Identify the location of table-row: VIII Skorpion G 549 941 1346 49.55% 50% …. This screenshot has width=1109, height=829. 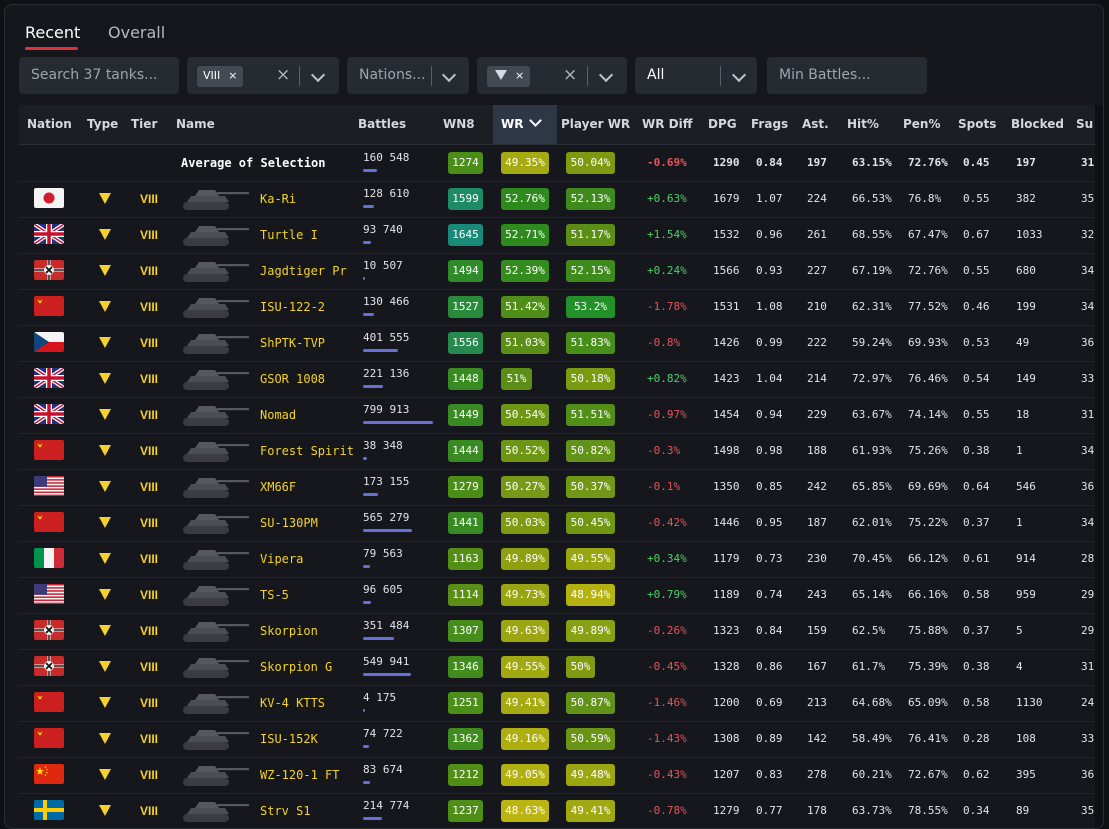
(561, 667).